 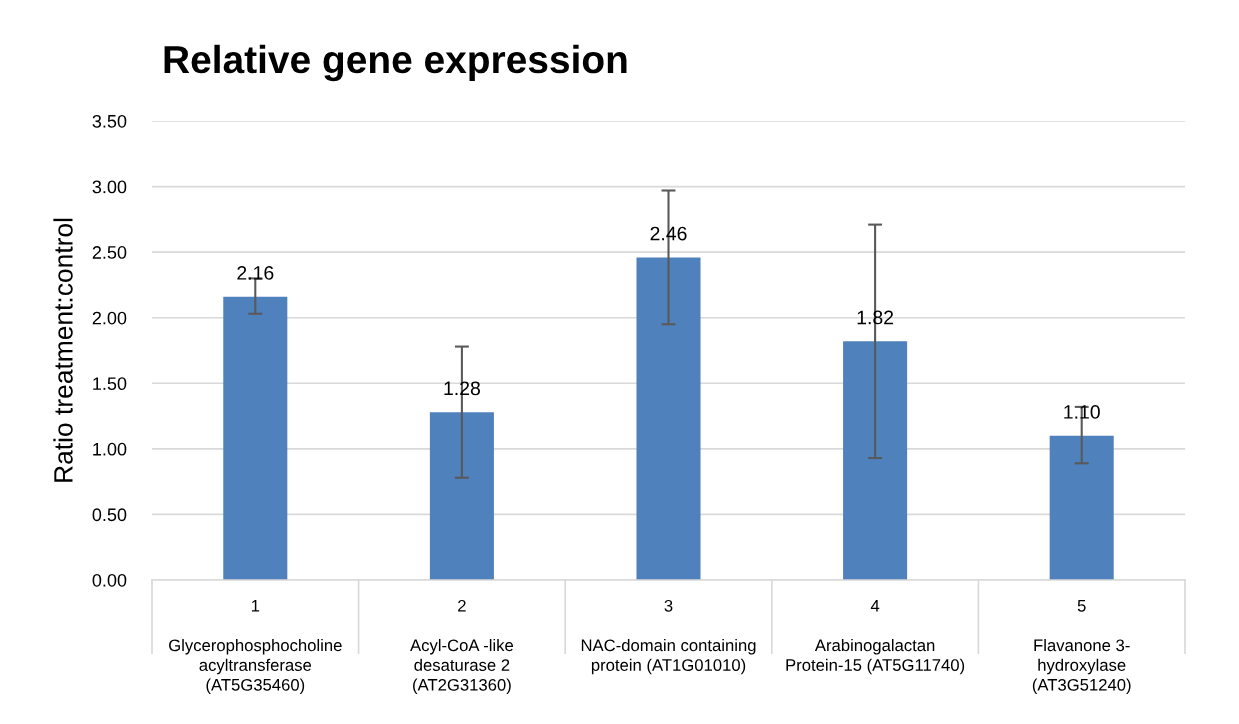 What do you see at coordinates (395, 63) in the screenshot?
I see `chart-title: Relative gene expression` at bounding box center [395, 63].